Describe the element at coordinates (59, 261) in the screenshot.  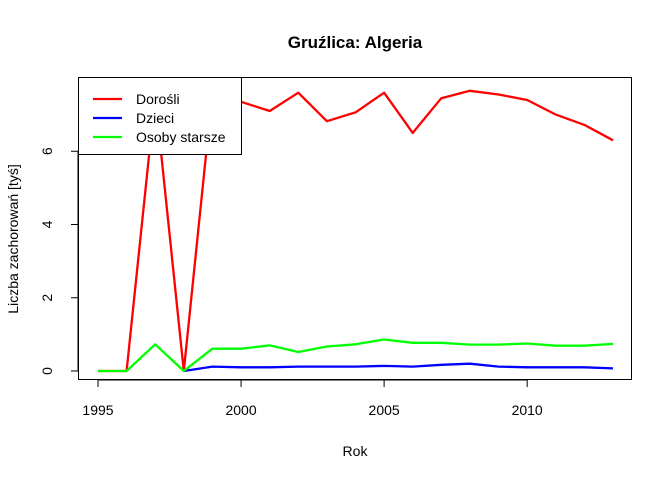
I see `y-axis: 0 2 4 6` at that location.